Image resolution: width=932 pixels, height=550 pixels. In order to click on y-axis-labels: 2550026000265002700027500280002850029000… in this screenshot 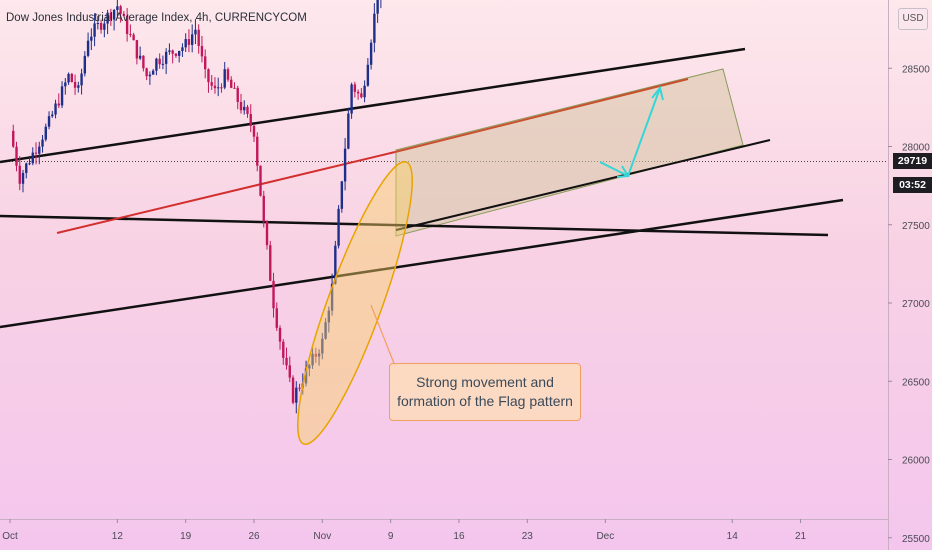, I will do `click(909, 304)`.